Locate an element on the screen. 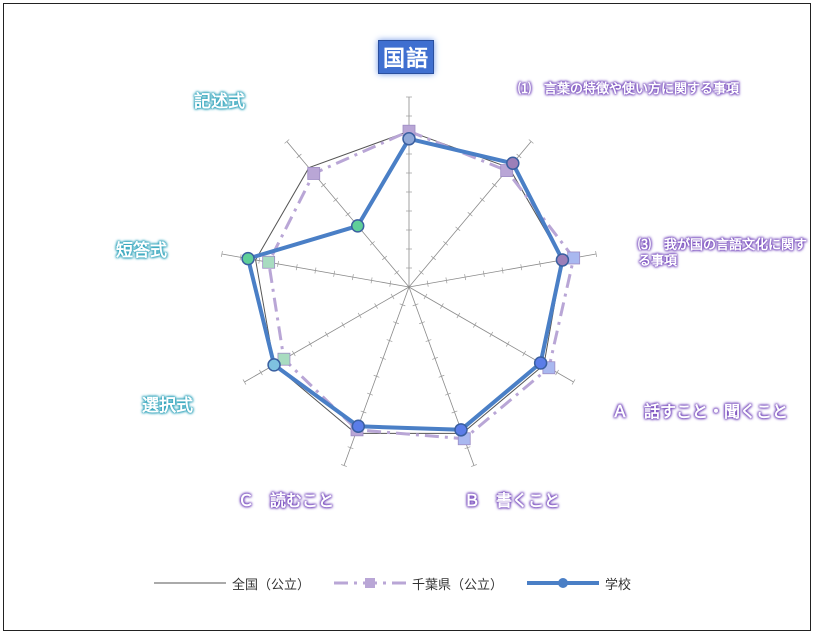 The image size is (815, 635). category-label-tantoushiki: 短答式 is located at coordinates (141, 251).